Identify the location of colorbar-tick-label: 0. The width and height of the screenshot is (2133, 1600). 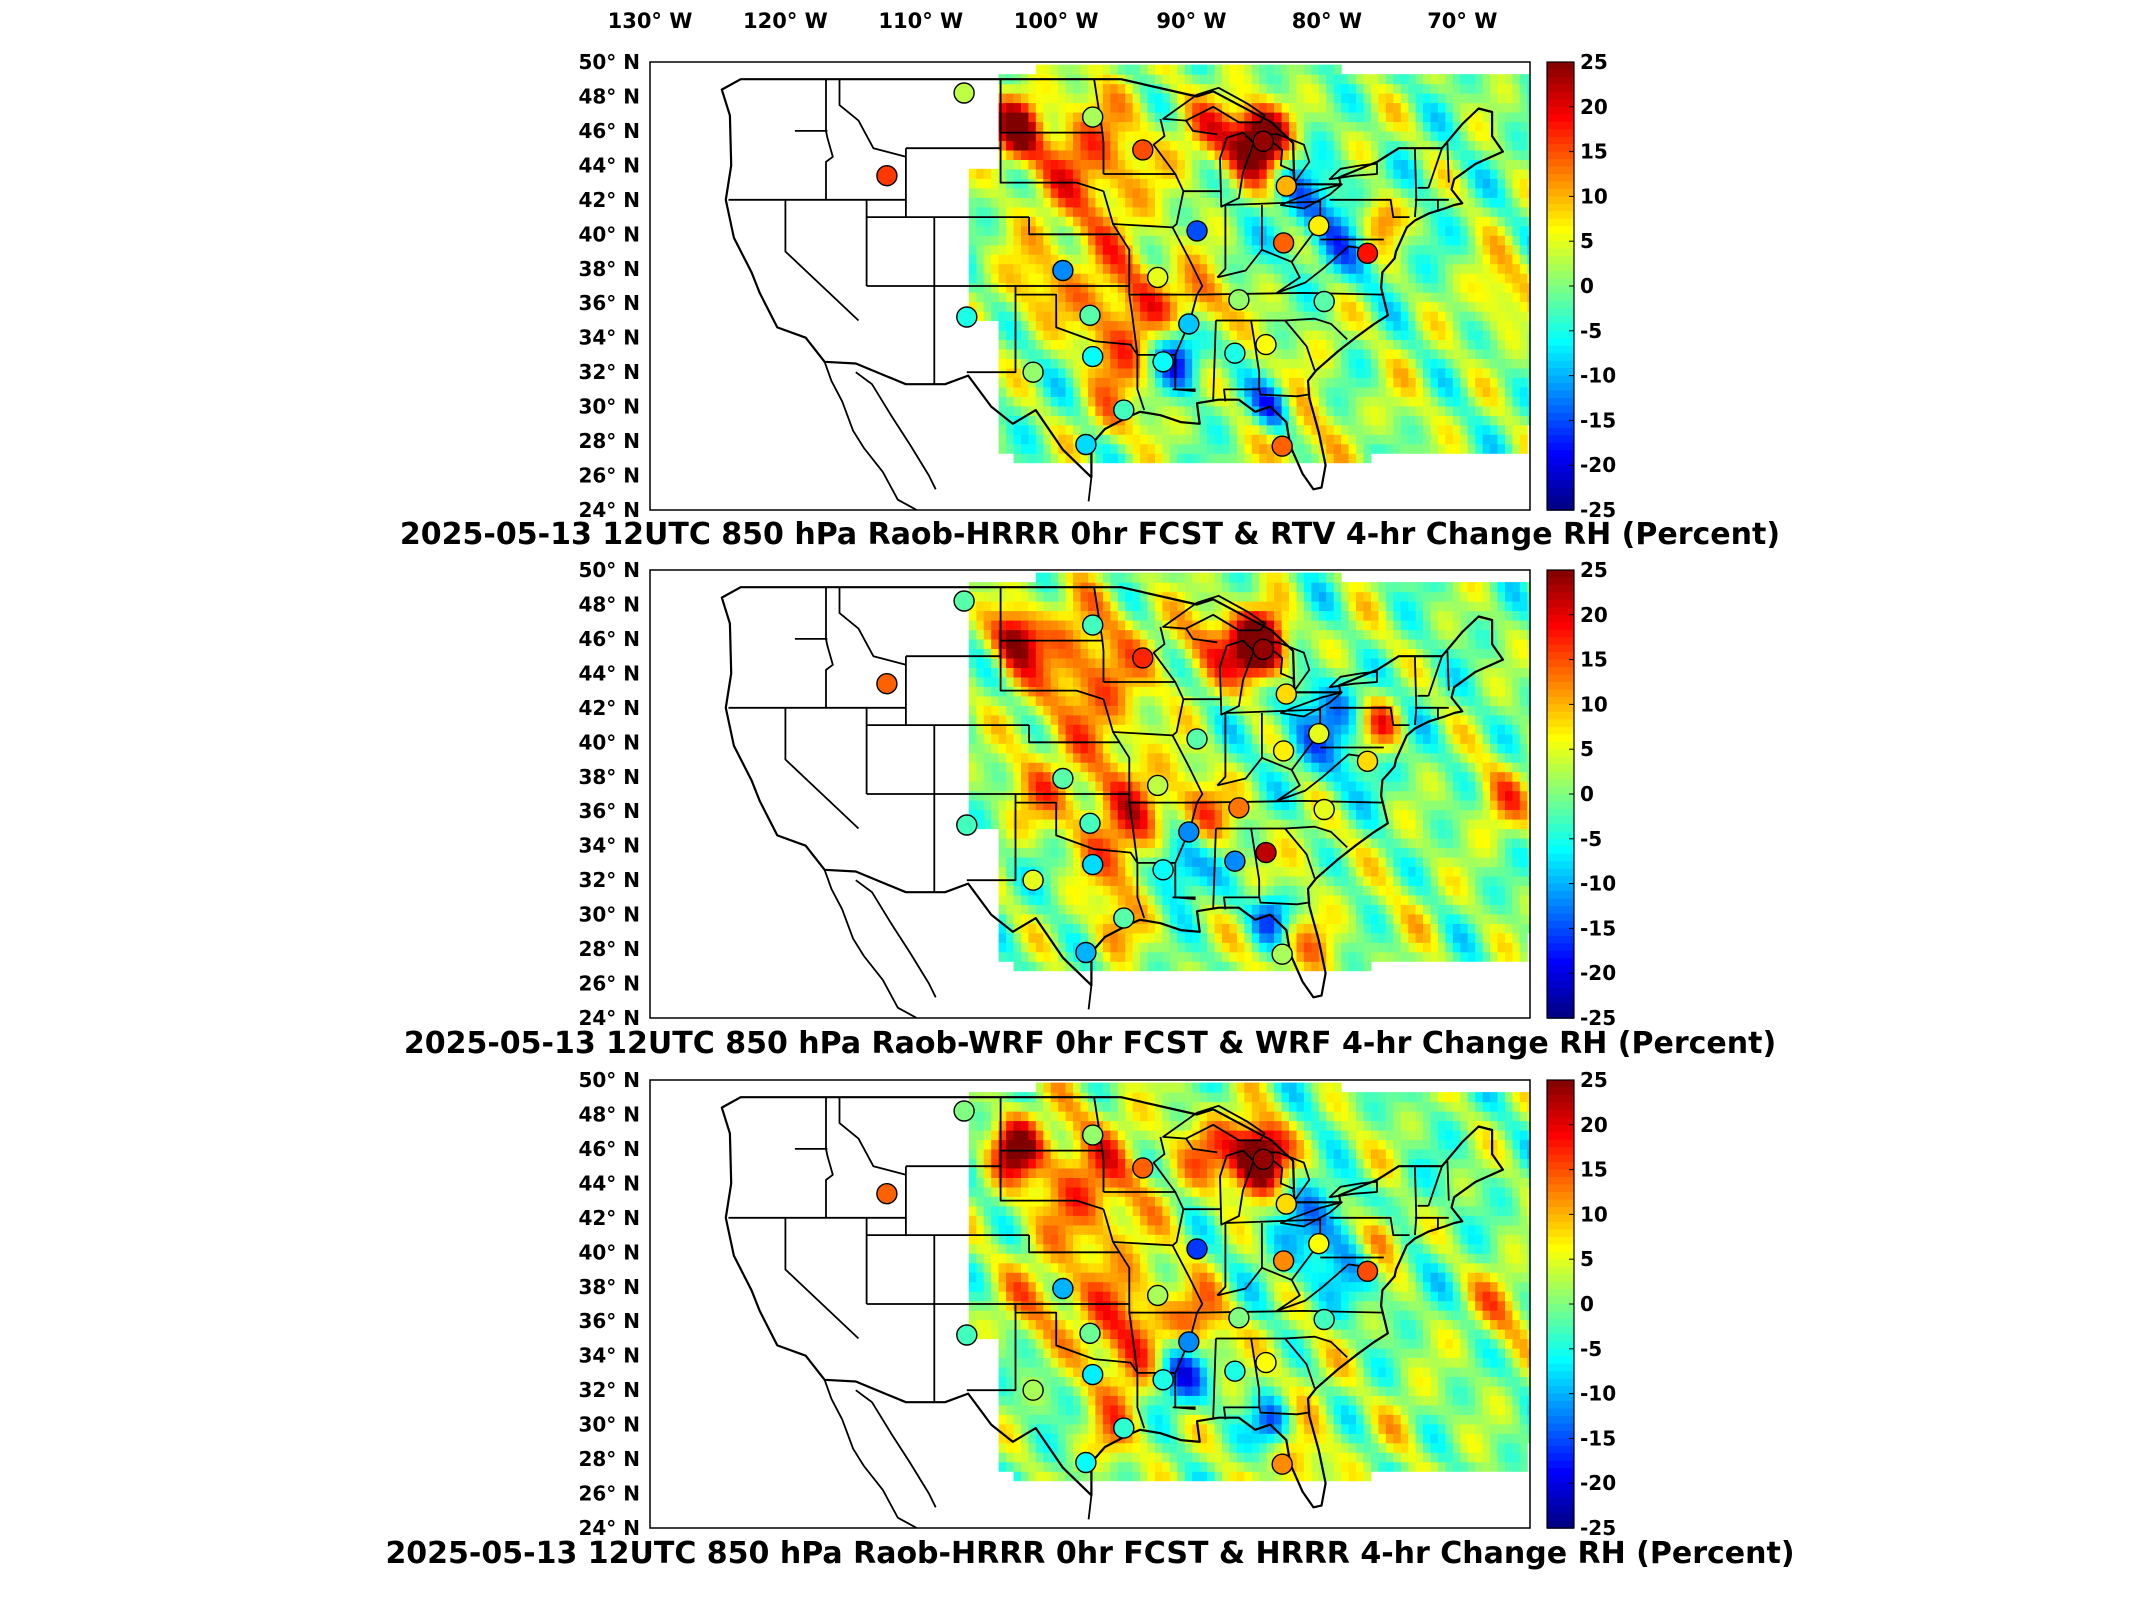
(1587, 794).